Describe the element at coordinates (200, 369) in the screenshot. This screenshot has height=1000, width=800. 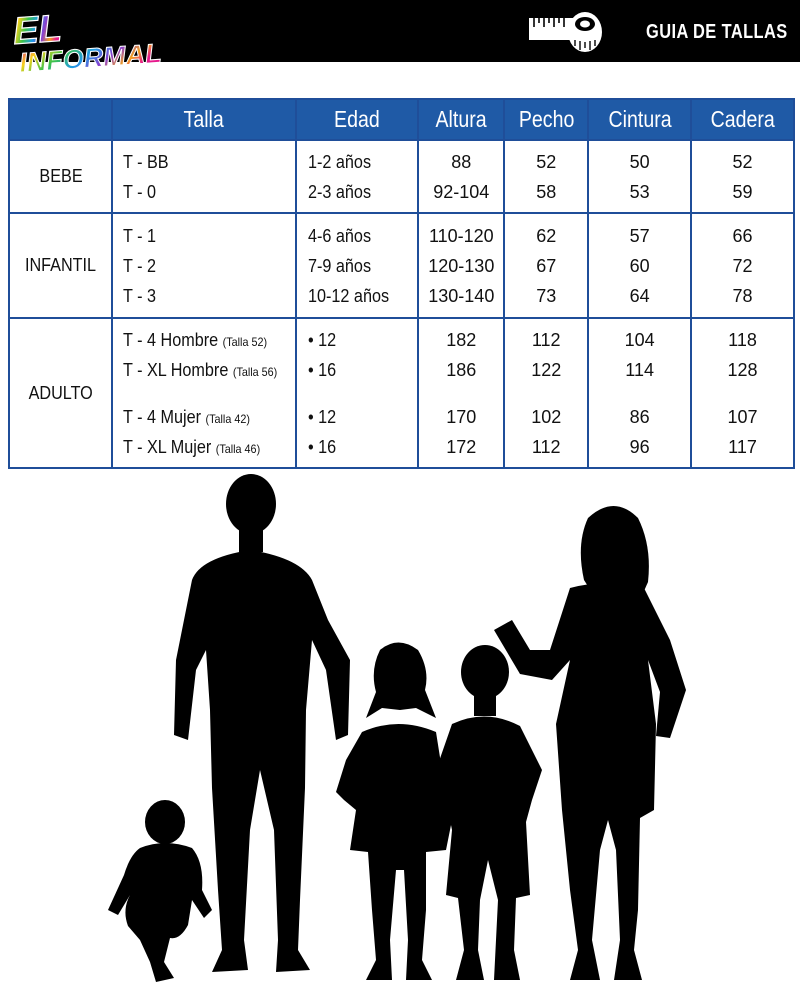
I see `talla-value: T - XL Hombre (Talla 56)` at that location.